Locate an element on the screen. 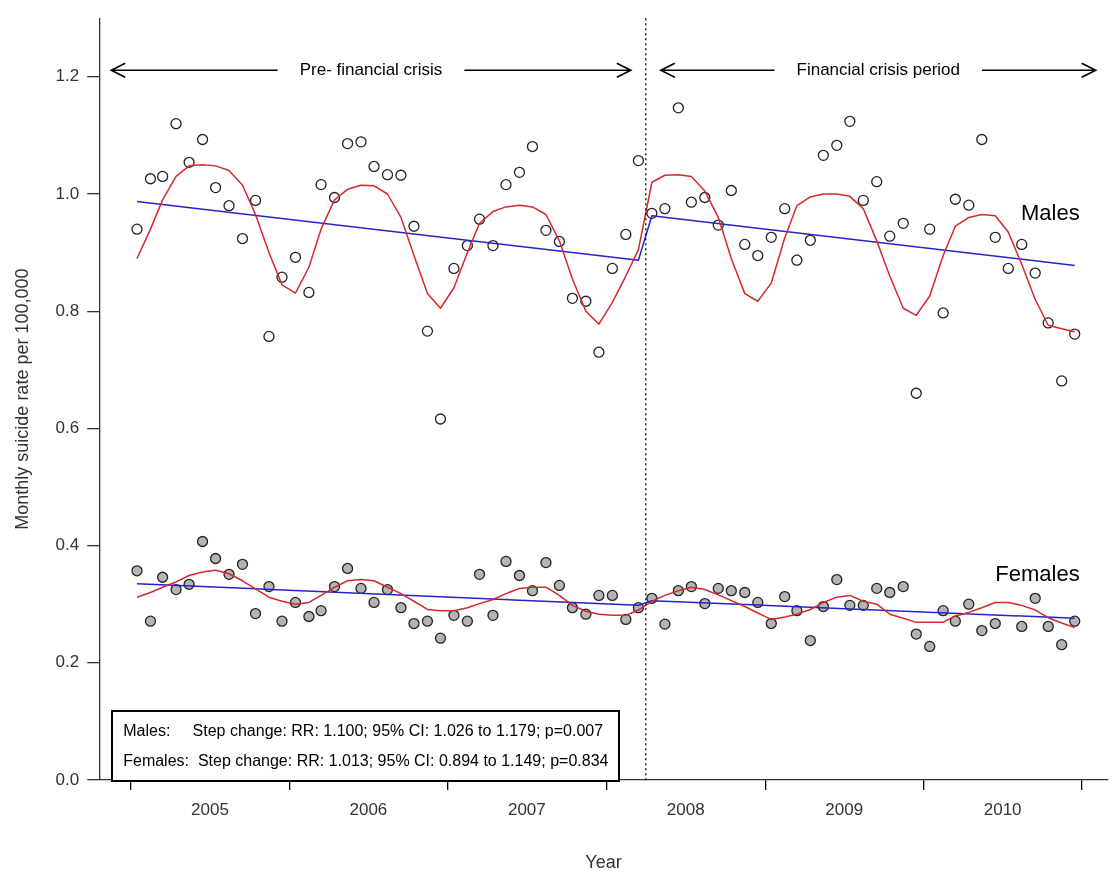 The width and height of the screenshot is (1114, 890). series-label: Females is located at coordinates (1037, 574).